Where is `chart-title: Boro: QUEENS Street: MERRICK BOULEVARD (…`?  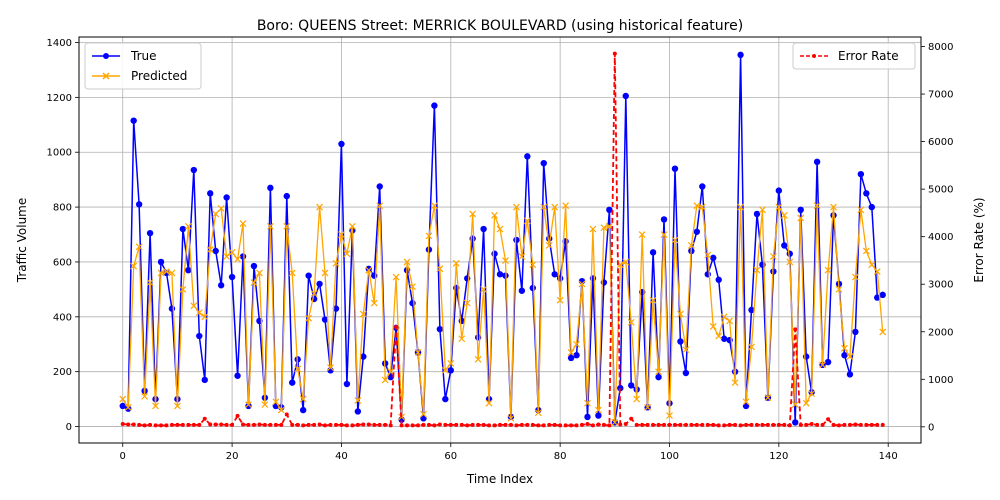 chart-title: Boro: QUEENS Street: MERRICK BOULEVARD (… is located at coordinates (500, 26).